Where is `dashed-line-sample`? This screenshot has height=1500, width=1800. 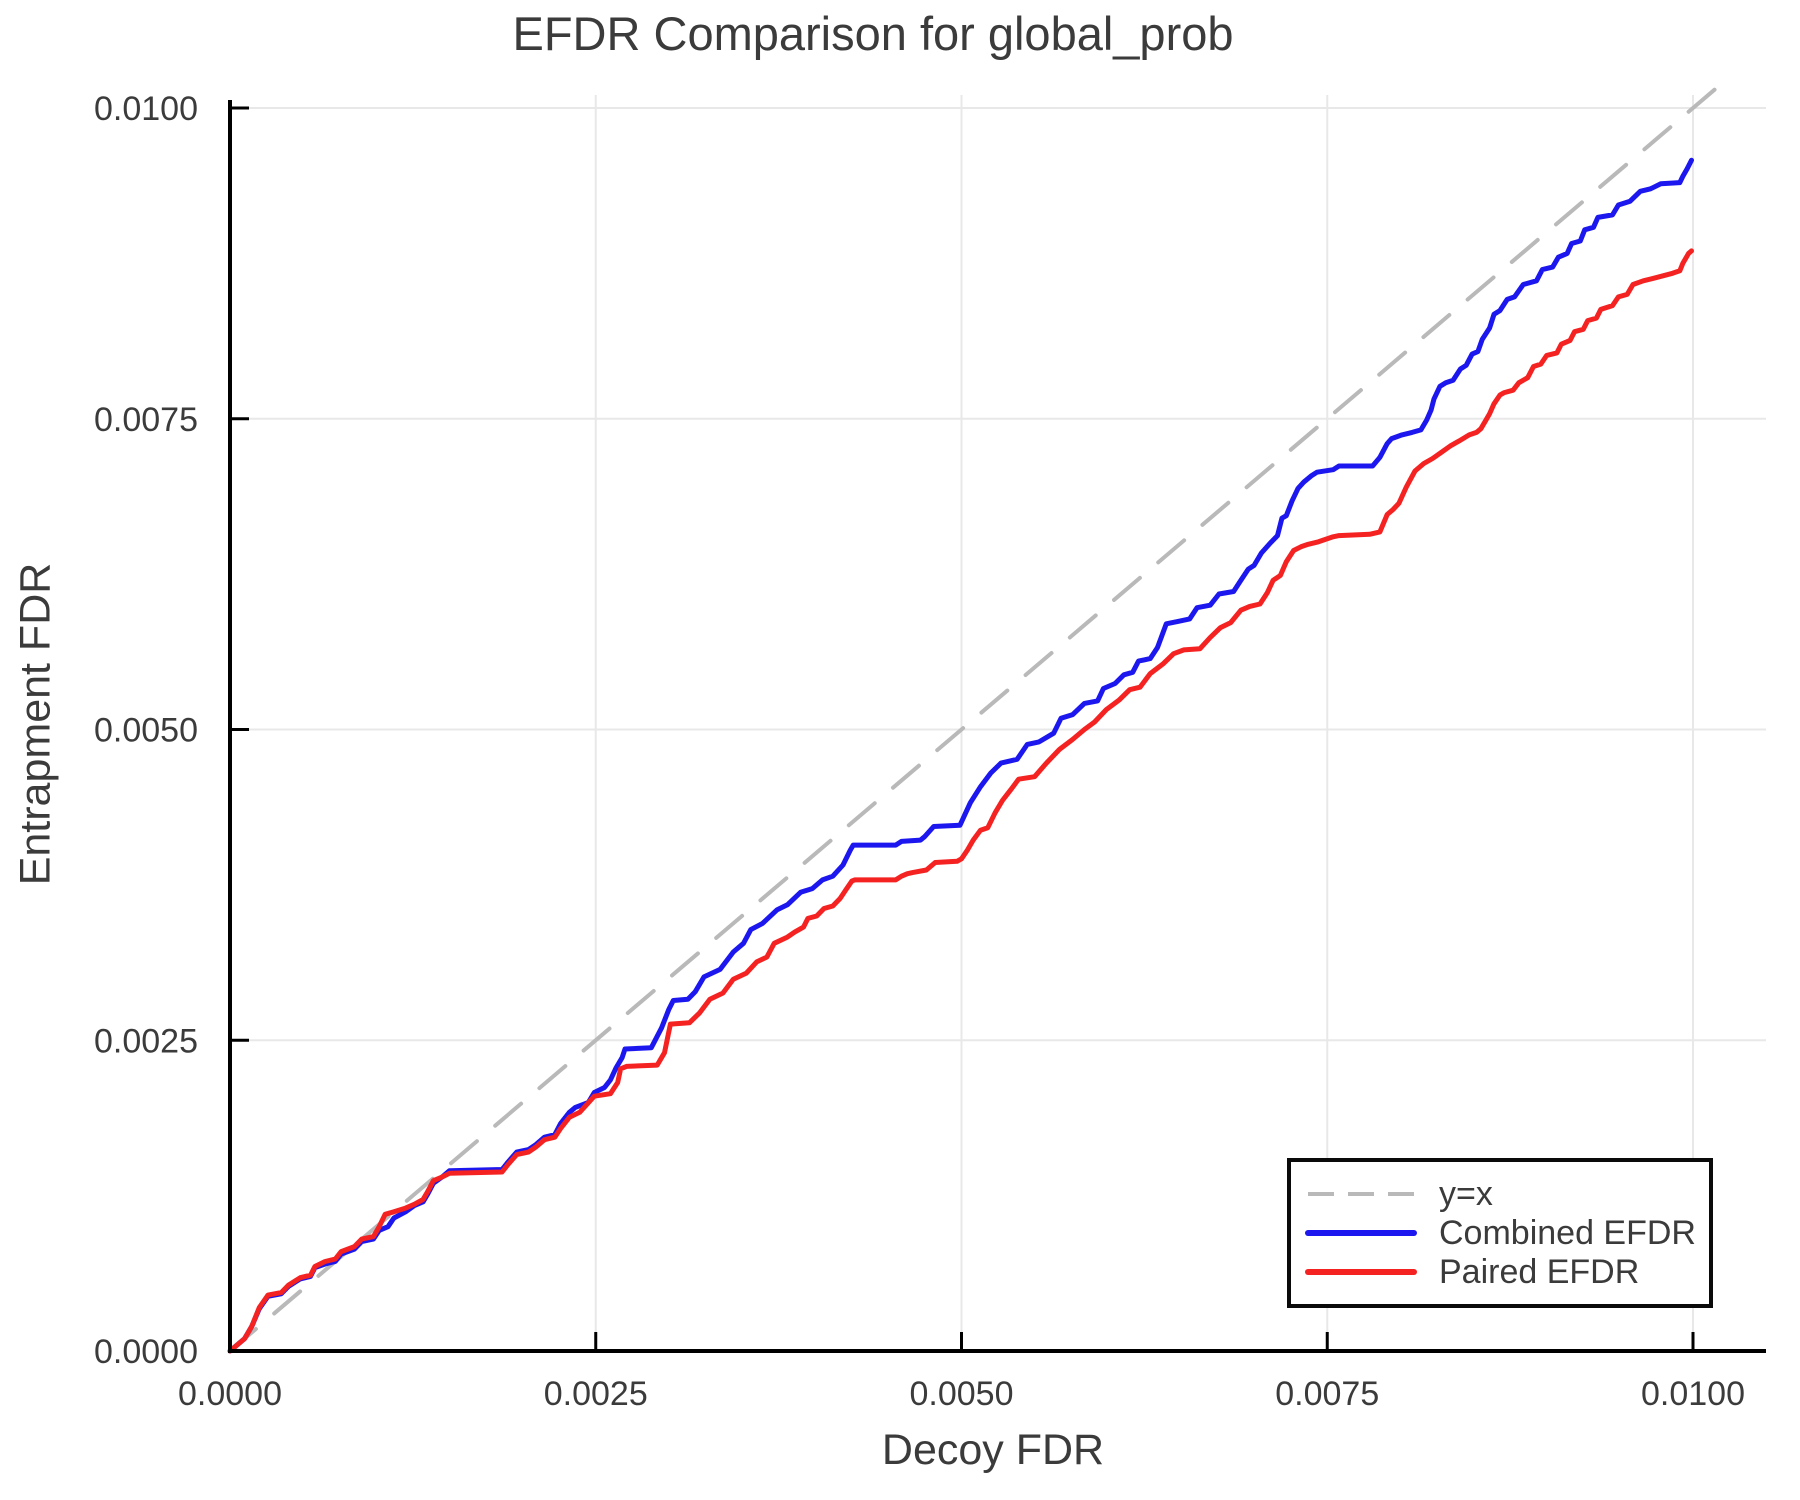 dashed-line-sample is located at coordinates (1361, 1194).